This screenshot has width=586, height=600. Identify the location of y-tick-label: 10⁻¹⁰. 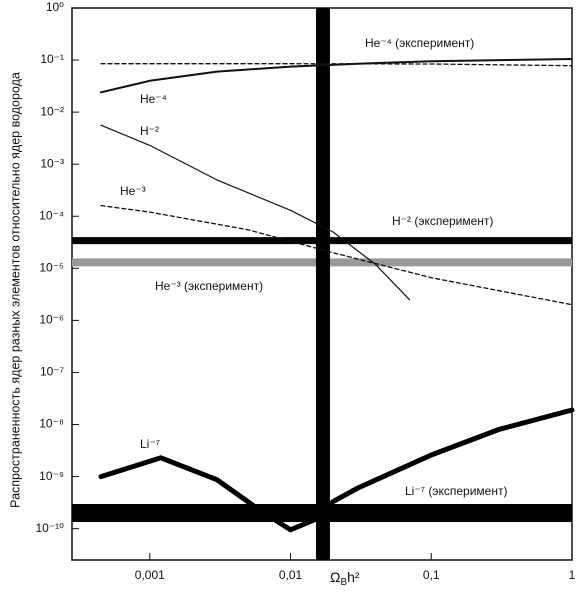
(50, 528).